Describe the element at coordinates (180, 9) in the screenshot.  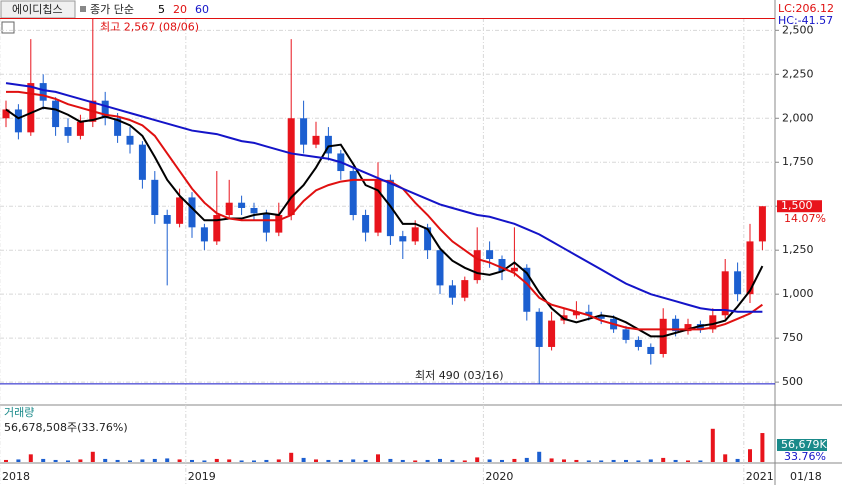
I see `legend-entry: 20` at that location.